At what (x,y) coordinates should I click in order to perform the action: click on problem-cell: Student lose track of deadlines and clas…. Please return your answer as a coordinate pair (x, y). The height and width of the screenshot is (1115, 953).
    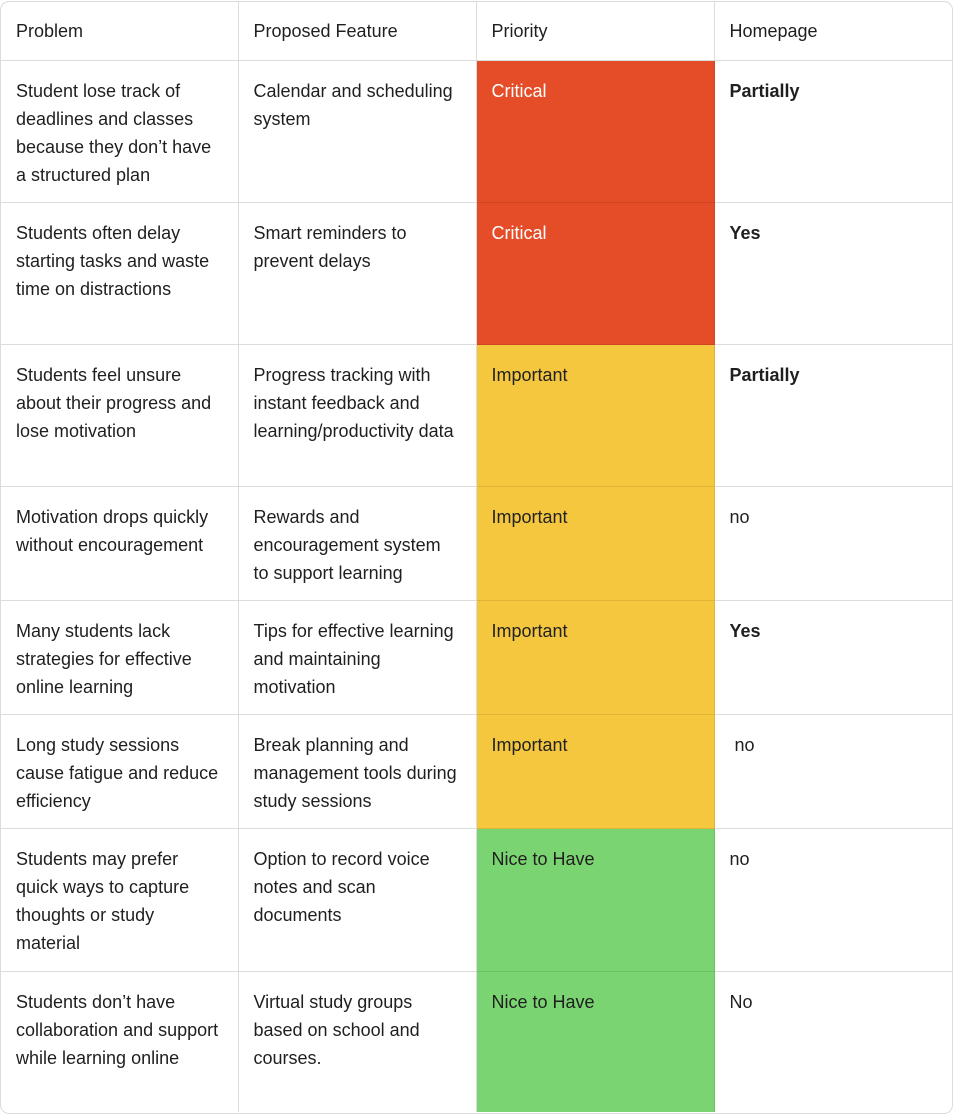
    Looking at the image, I should click on (120, 131).